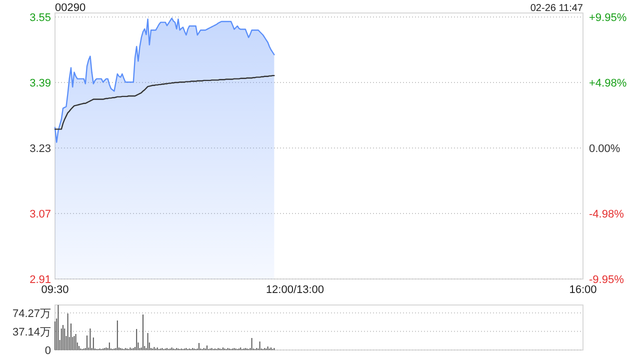 This screenshot has height=360, width=640. I want to click on y-tick-label: 74.27万, so click(31, 314).